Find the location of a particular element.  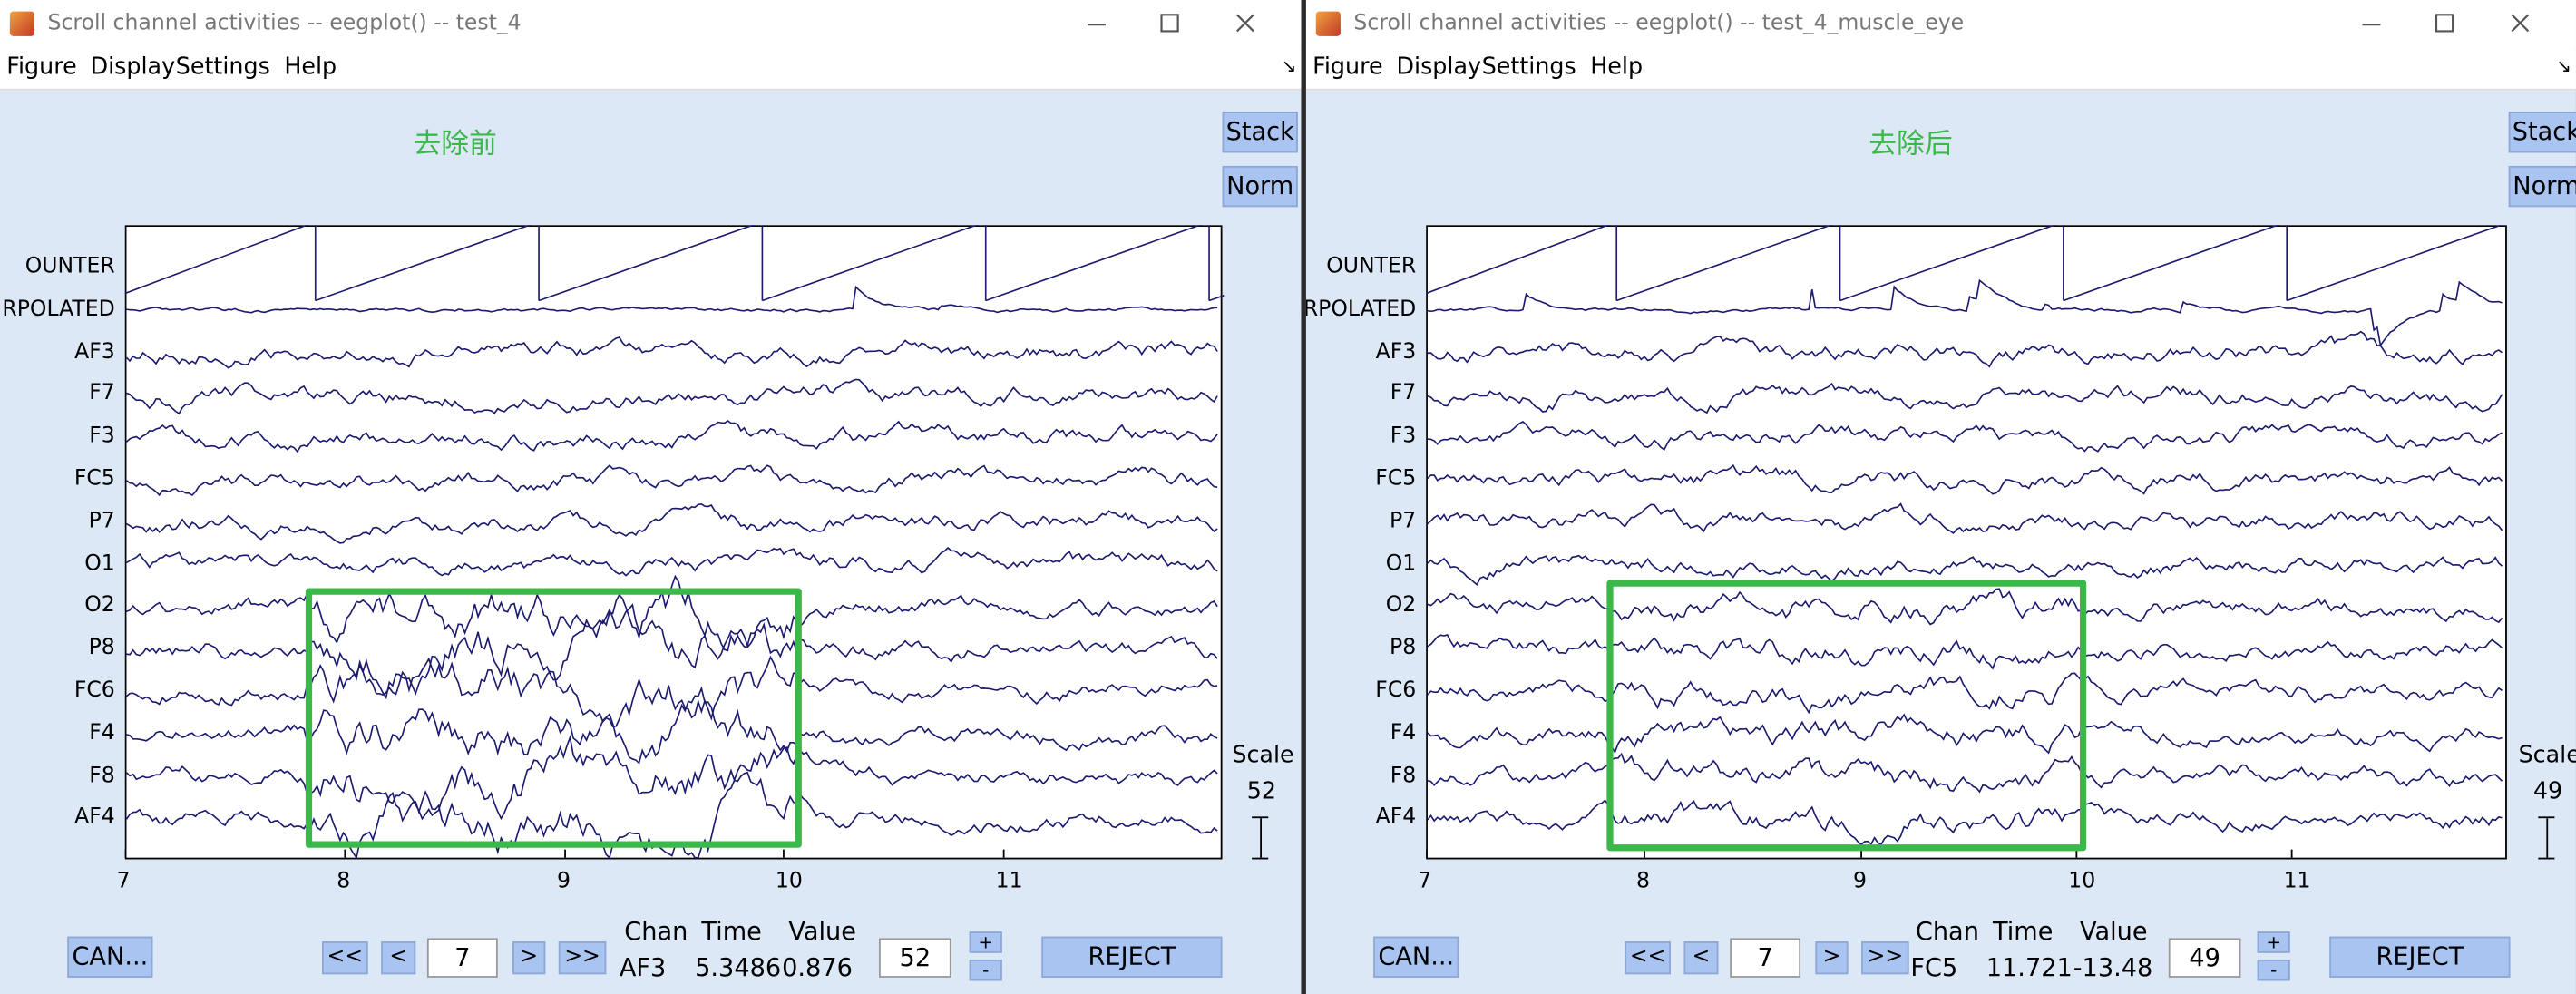

channel-label: F4 is located at coordinates (1403, 733).